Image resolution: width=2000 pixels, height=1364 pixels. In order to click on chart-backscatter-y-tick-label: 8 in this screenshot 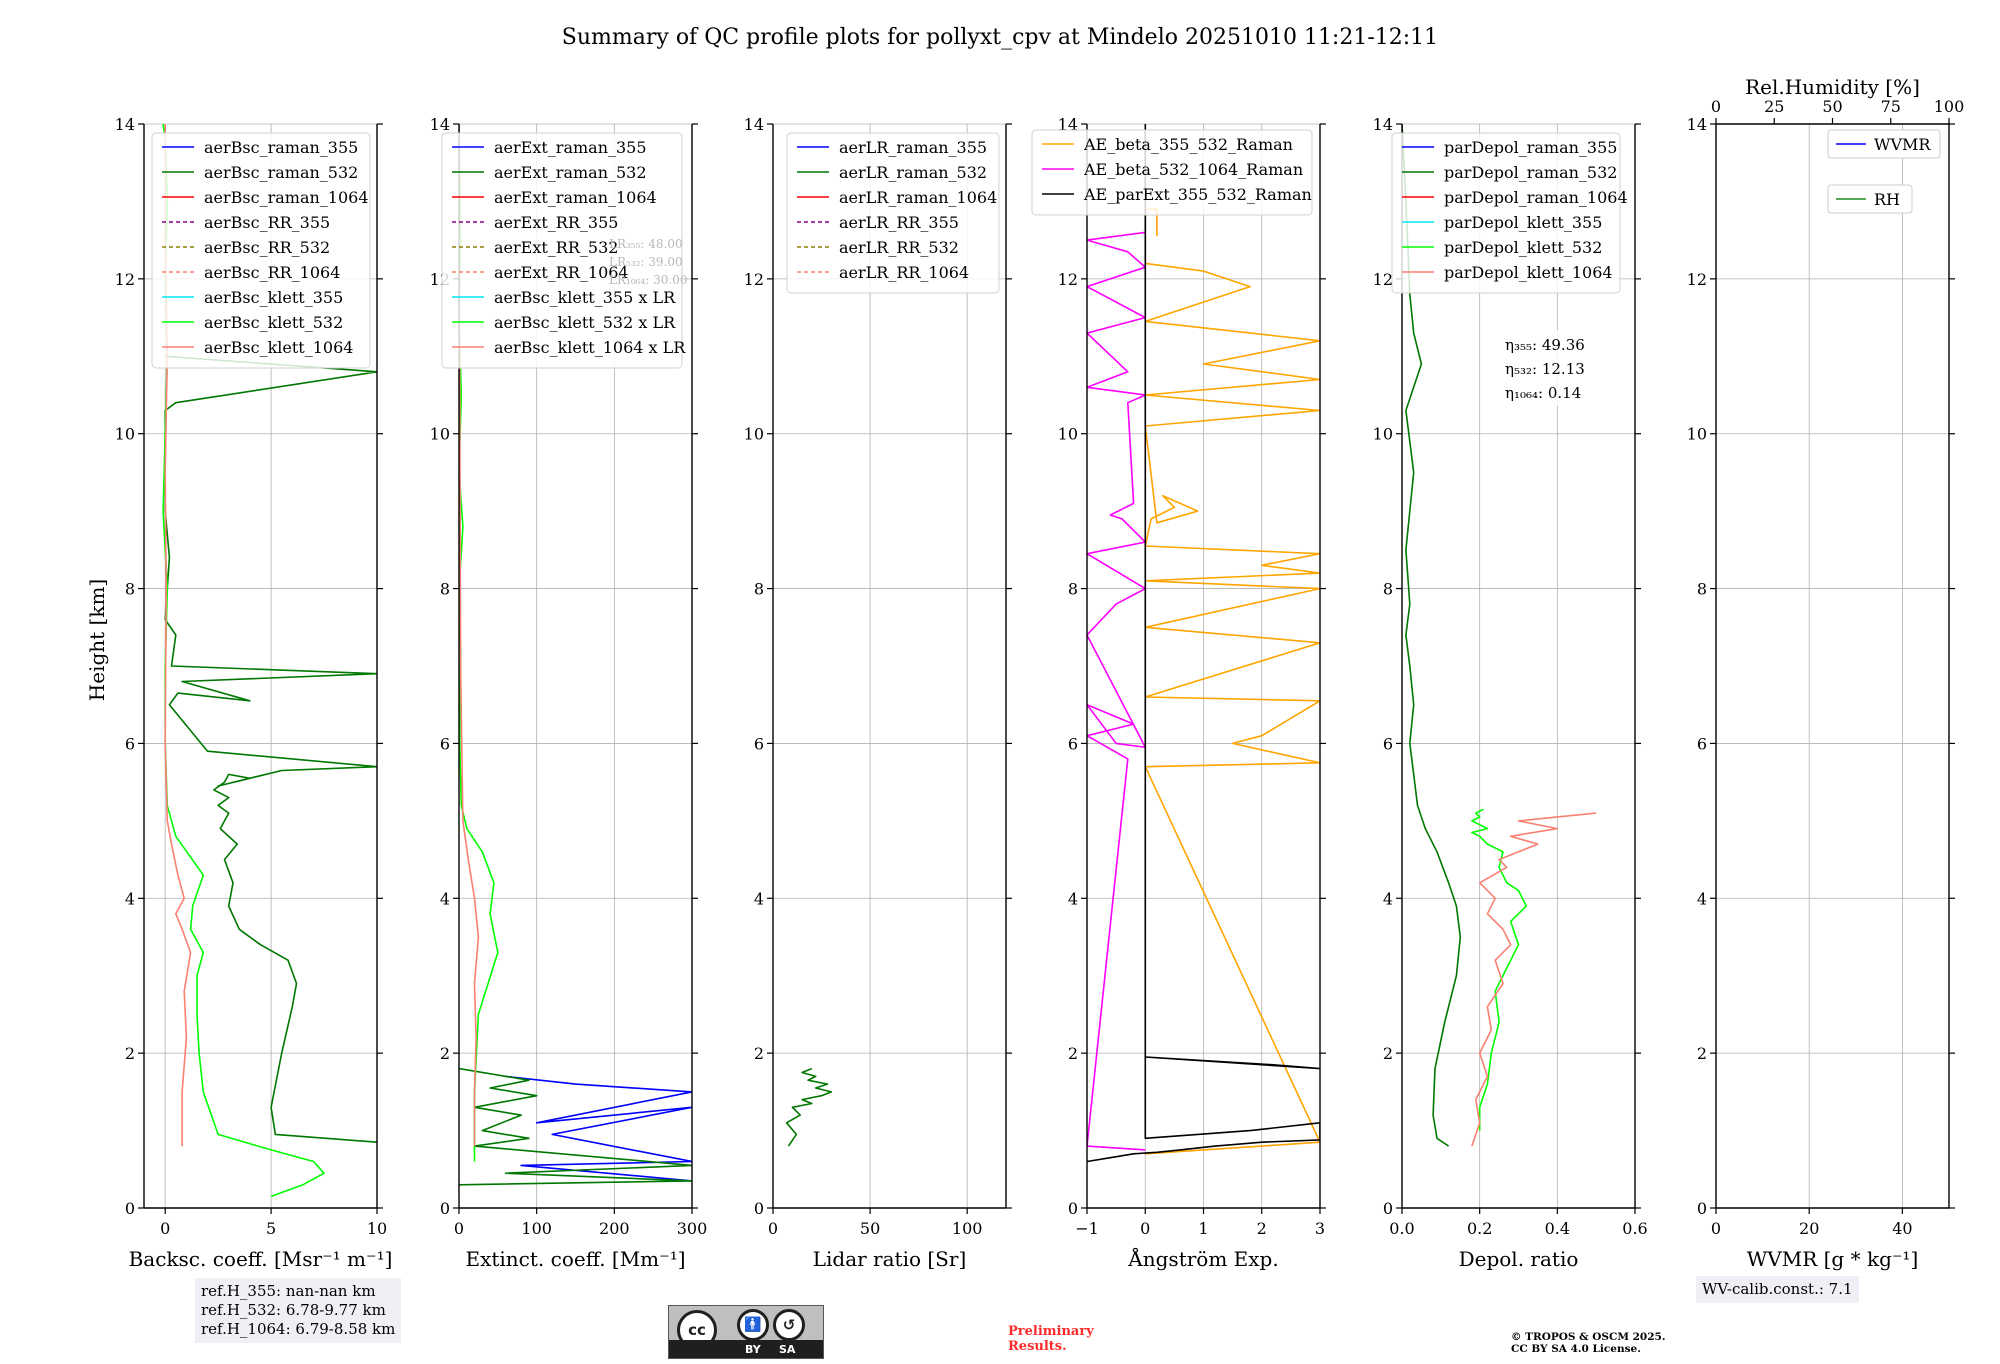, I will do `click(130, 589)`.